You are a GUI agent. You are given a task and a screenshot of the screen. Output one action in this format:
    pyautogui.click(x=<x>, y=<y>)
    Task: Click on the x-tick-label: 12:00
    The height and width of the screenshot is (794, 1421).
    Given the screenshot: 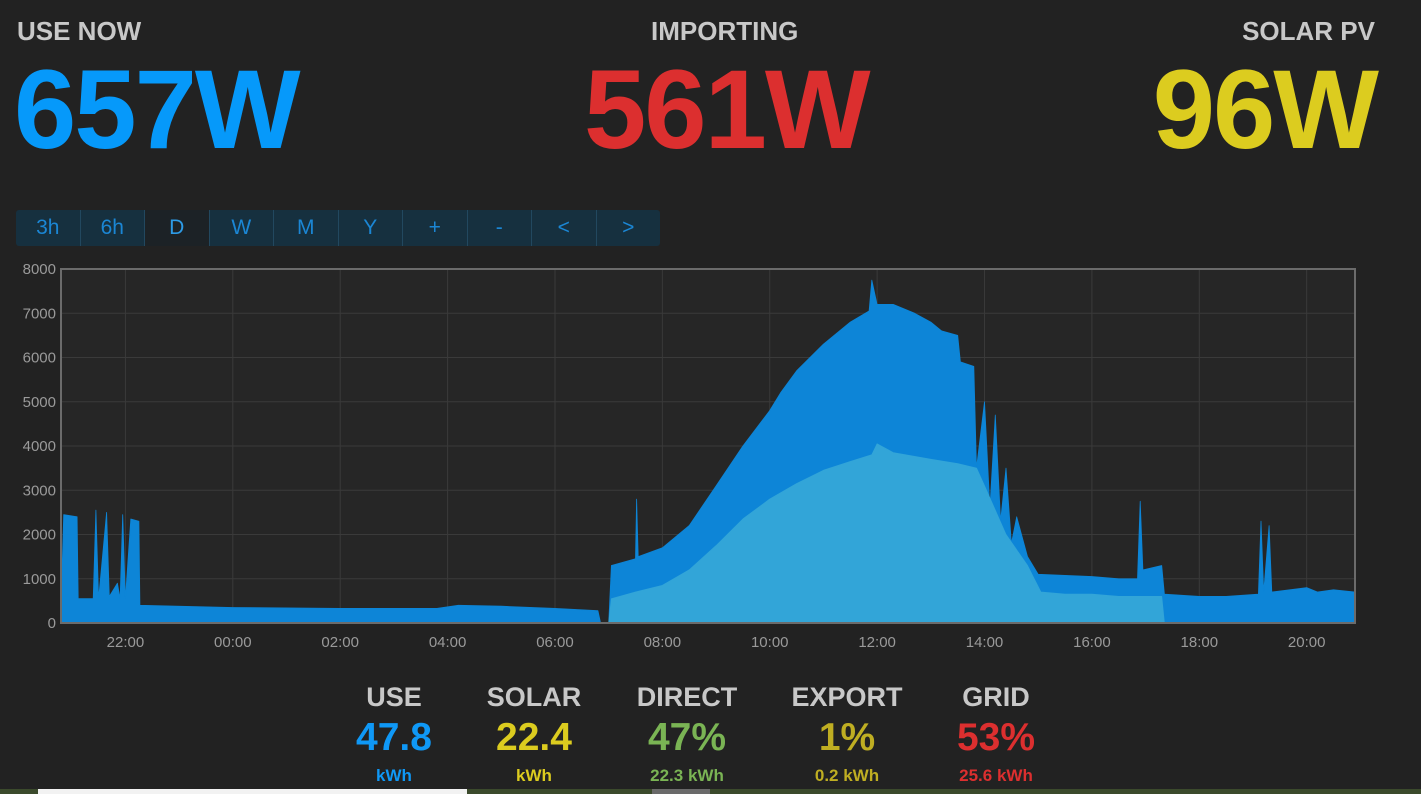 What is the action you would take?
    pyautogui.click(x=877, y=642)
    